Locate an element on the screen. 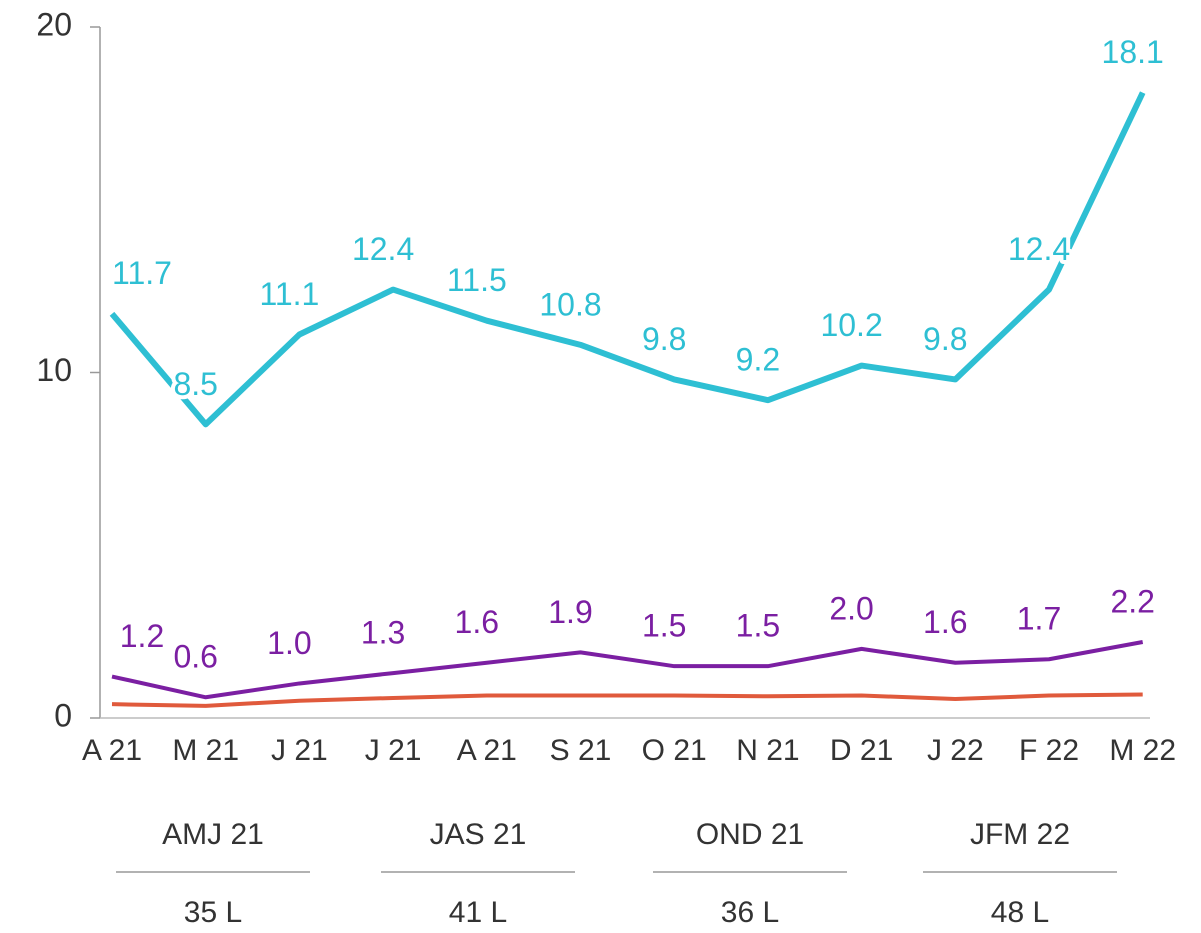 This screenshot has width=1201, height=933. group-label: JFM 22 is located at coordinates (1020, 834).